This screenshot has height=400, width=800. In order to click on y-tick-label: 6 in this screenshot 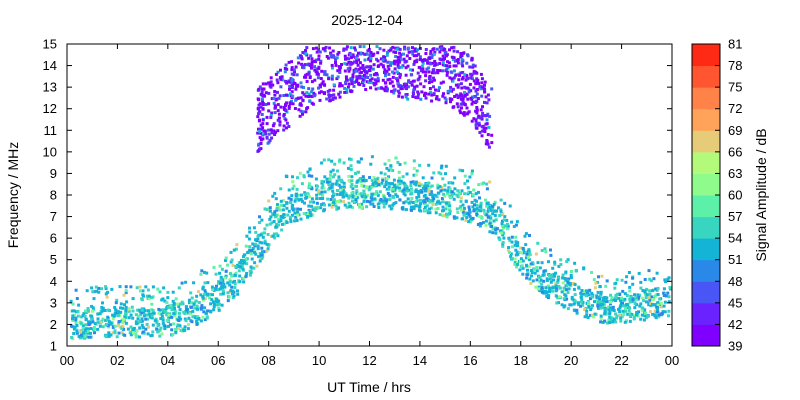, I will do `click(53, 238)`.